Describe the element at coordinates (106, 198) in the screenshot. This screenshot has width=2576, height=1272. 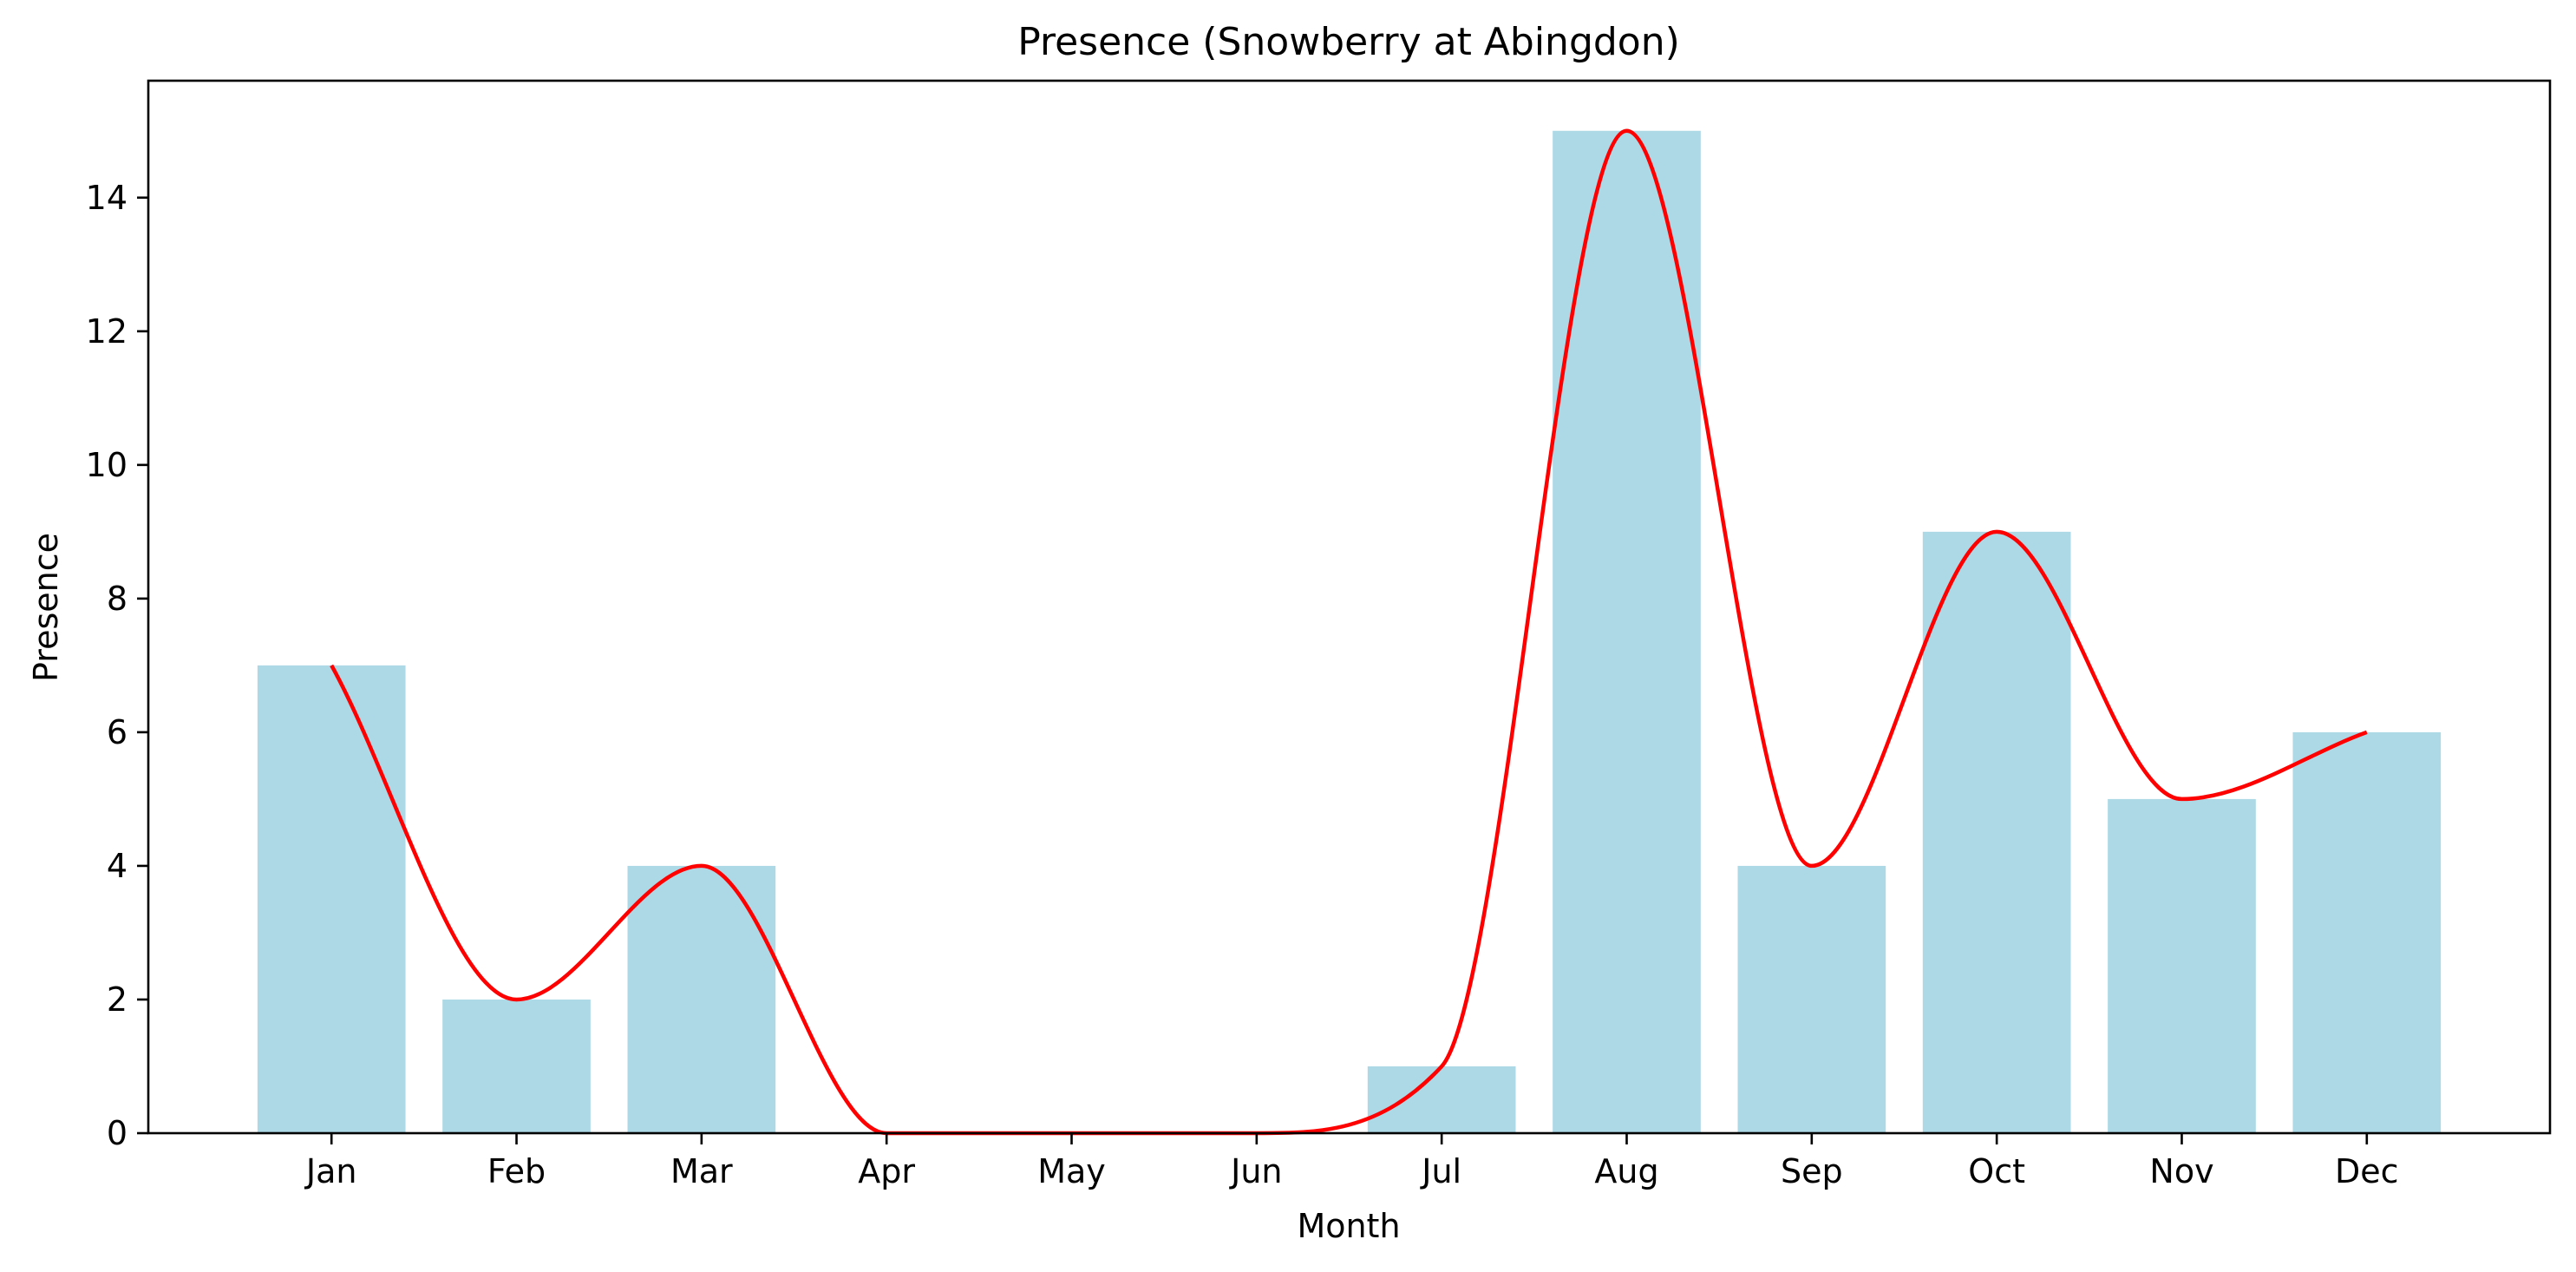
I see `y-tick-label-14: 14` at that location.